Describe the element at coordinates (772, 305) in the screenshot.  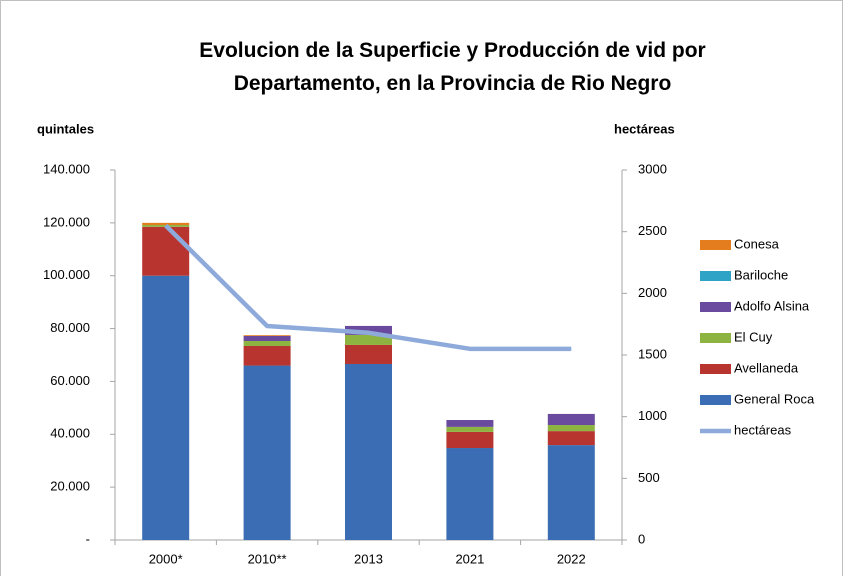
I see `legend-label: Adolfo Alsina` at that location.